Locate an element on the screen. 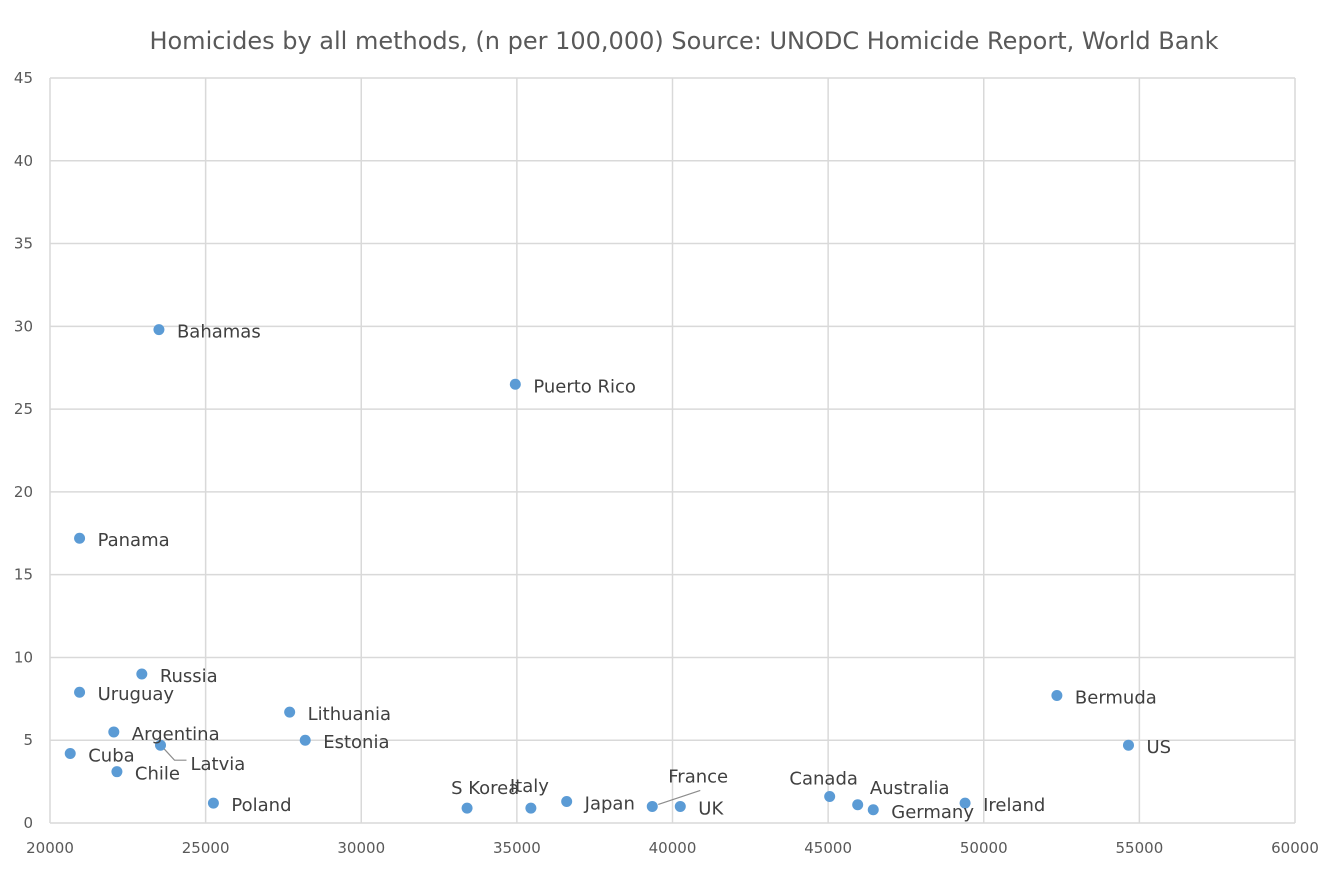  y-axis-ticks: 0 5 10 15 20 25 30 35 40 45 is located at coordinates (23, 450).